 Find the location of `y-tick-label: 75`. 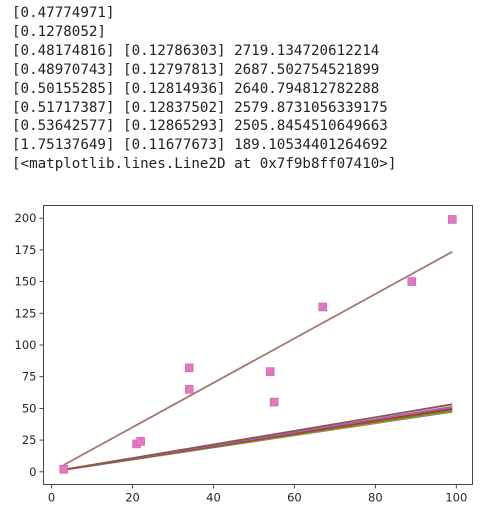

y-tick-label: 75 is located at coordinates (29, 377).